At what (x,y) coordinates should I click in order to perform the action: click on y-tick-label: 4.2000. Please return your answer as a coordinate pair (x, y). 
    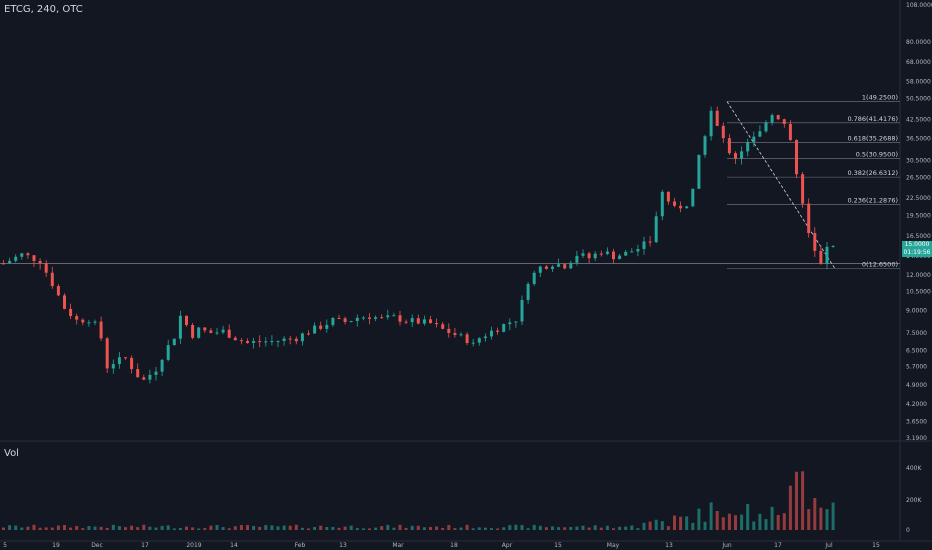
    Looking at the image, I should click on (916, 404).